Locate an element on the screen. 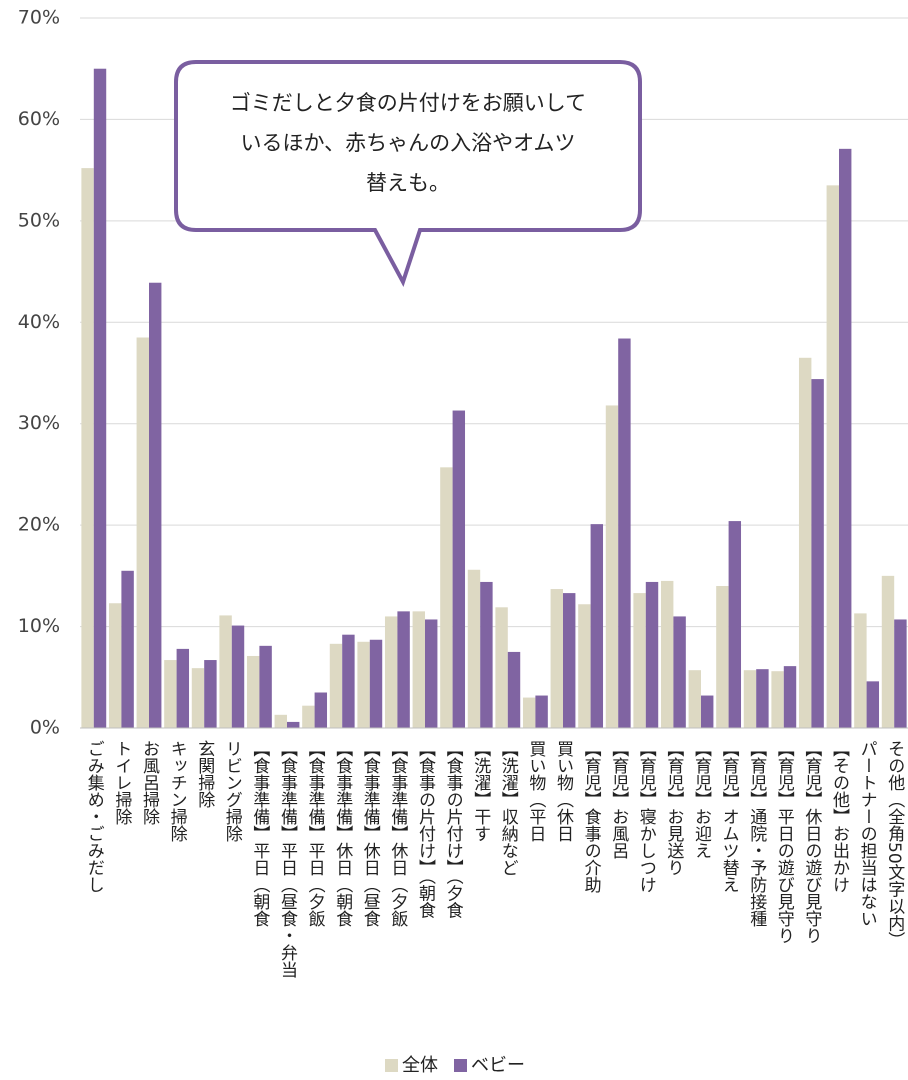 This screenshot has height=1080, width=908. x-tick-label: 【その他】お出かけ is located at coordinates (839, 816).